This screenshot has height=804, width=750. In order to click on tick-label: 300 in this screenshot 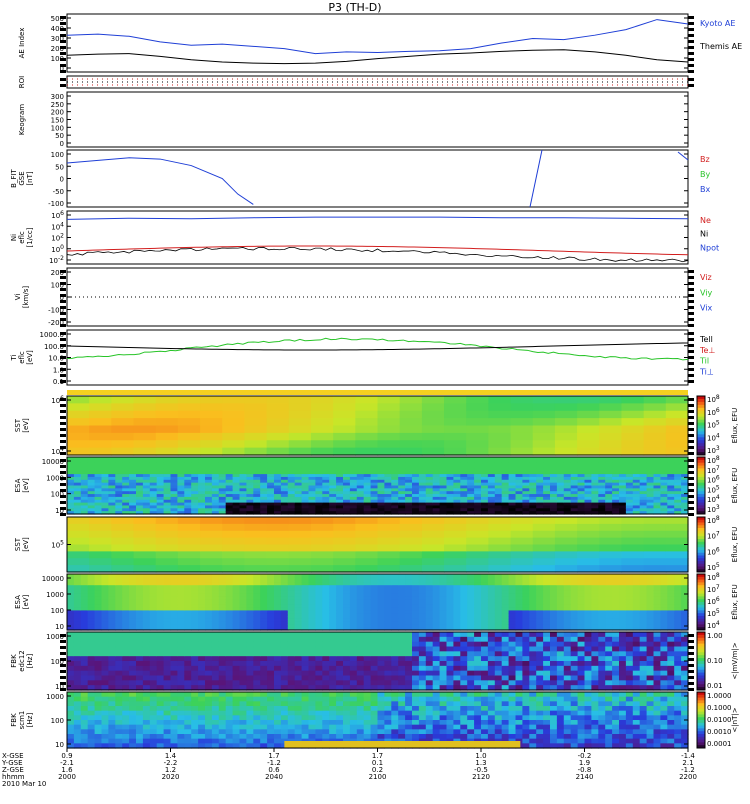, I will do `click(57, 97)`.